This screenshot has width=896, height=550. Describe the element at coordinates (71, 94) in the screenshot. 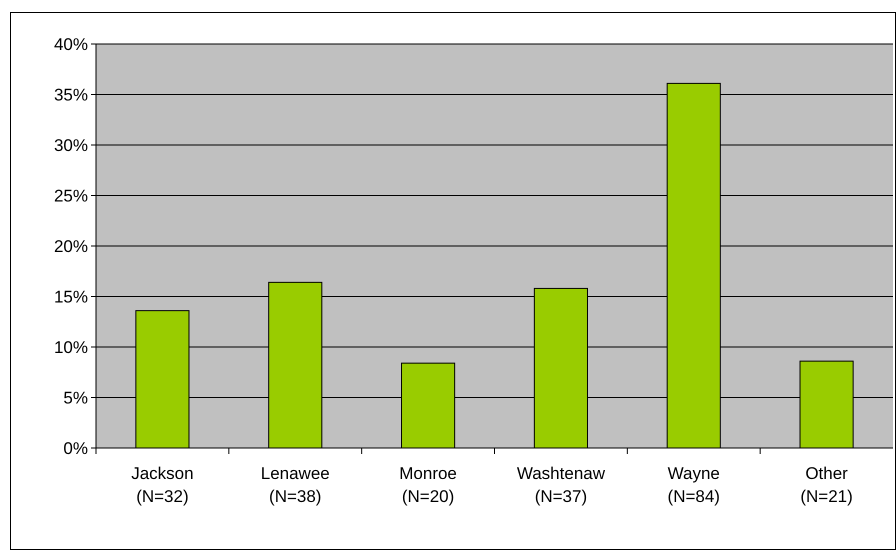

I see `y-tick-label: 35%` at that location.